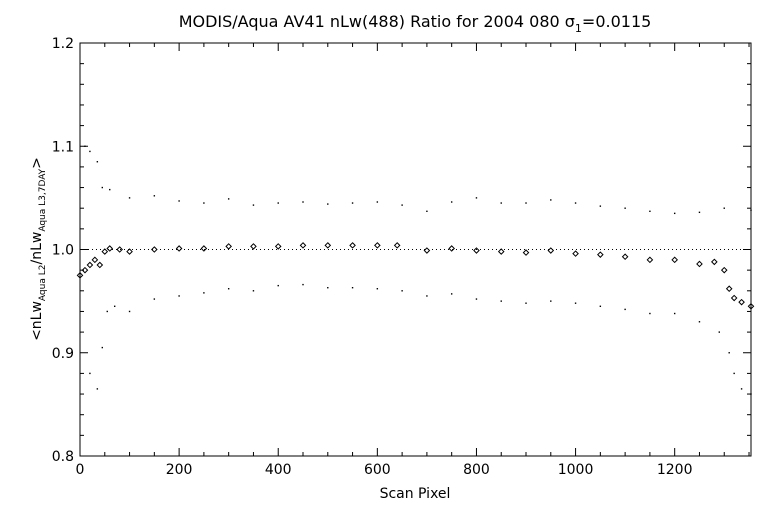 The width and height of the screenshot is (768, 517). I want to click on x-tick-label: 600, so click(377, 470).